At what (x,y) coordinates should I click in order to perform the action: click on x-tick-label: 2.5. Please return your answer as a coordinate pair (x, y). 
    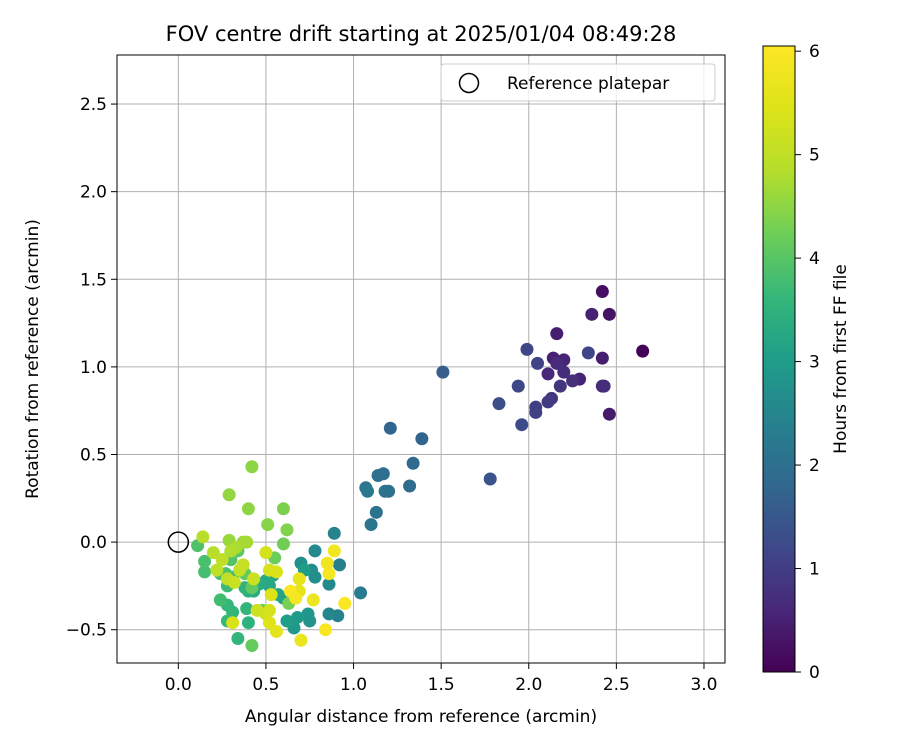
    Looking at the image, I should click on (616, 685).